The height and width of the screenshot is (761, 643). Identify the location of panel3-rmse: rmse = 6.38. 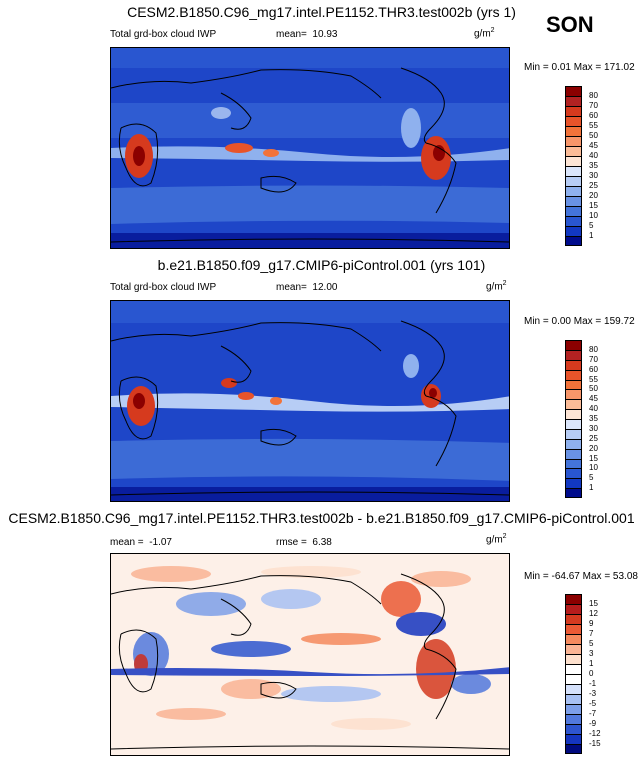
(304, 542).